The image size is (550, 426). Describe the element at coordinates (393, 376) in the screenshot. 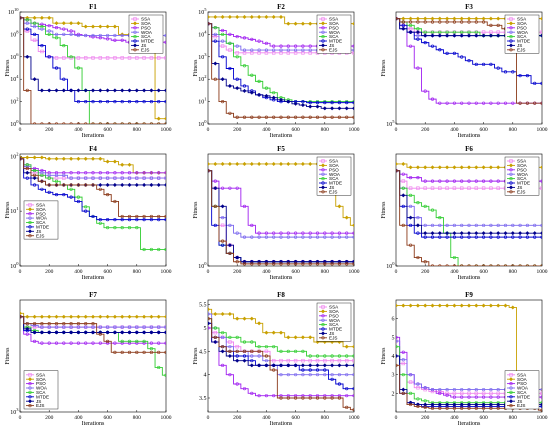

I see `y-tick-label: 3` at that location.